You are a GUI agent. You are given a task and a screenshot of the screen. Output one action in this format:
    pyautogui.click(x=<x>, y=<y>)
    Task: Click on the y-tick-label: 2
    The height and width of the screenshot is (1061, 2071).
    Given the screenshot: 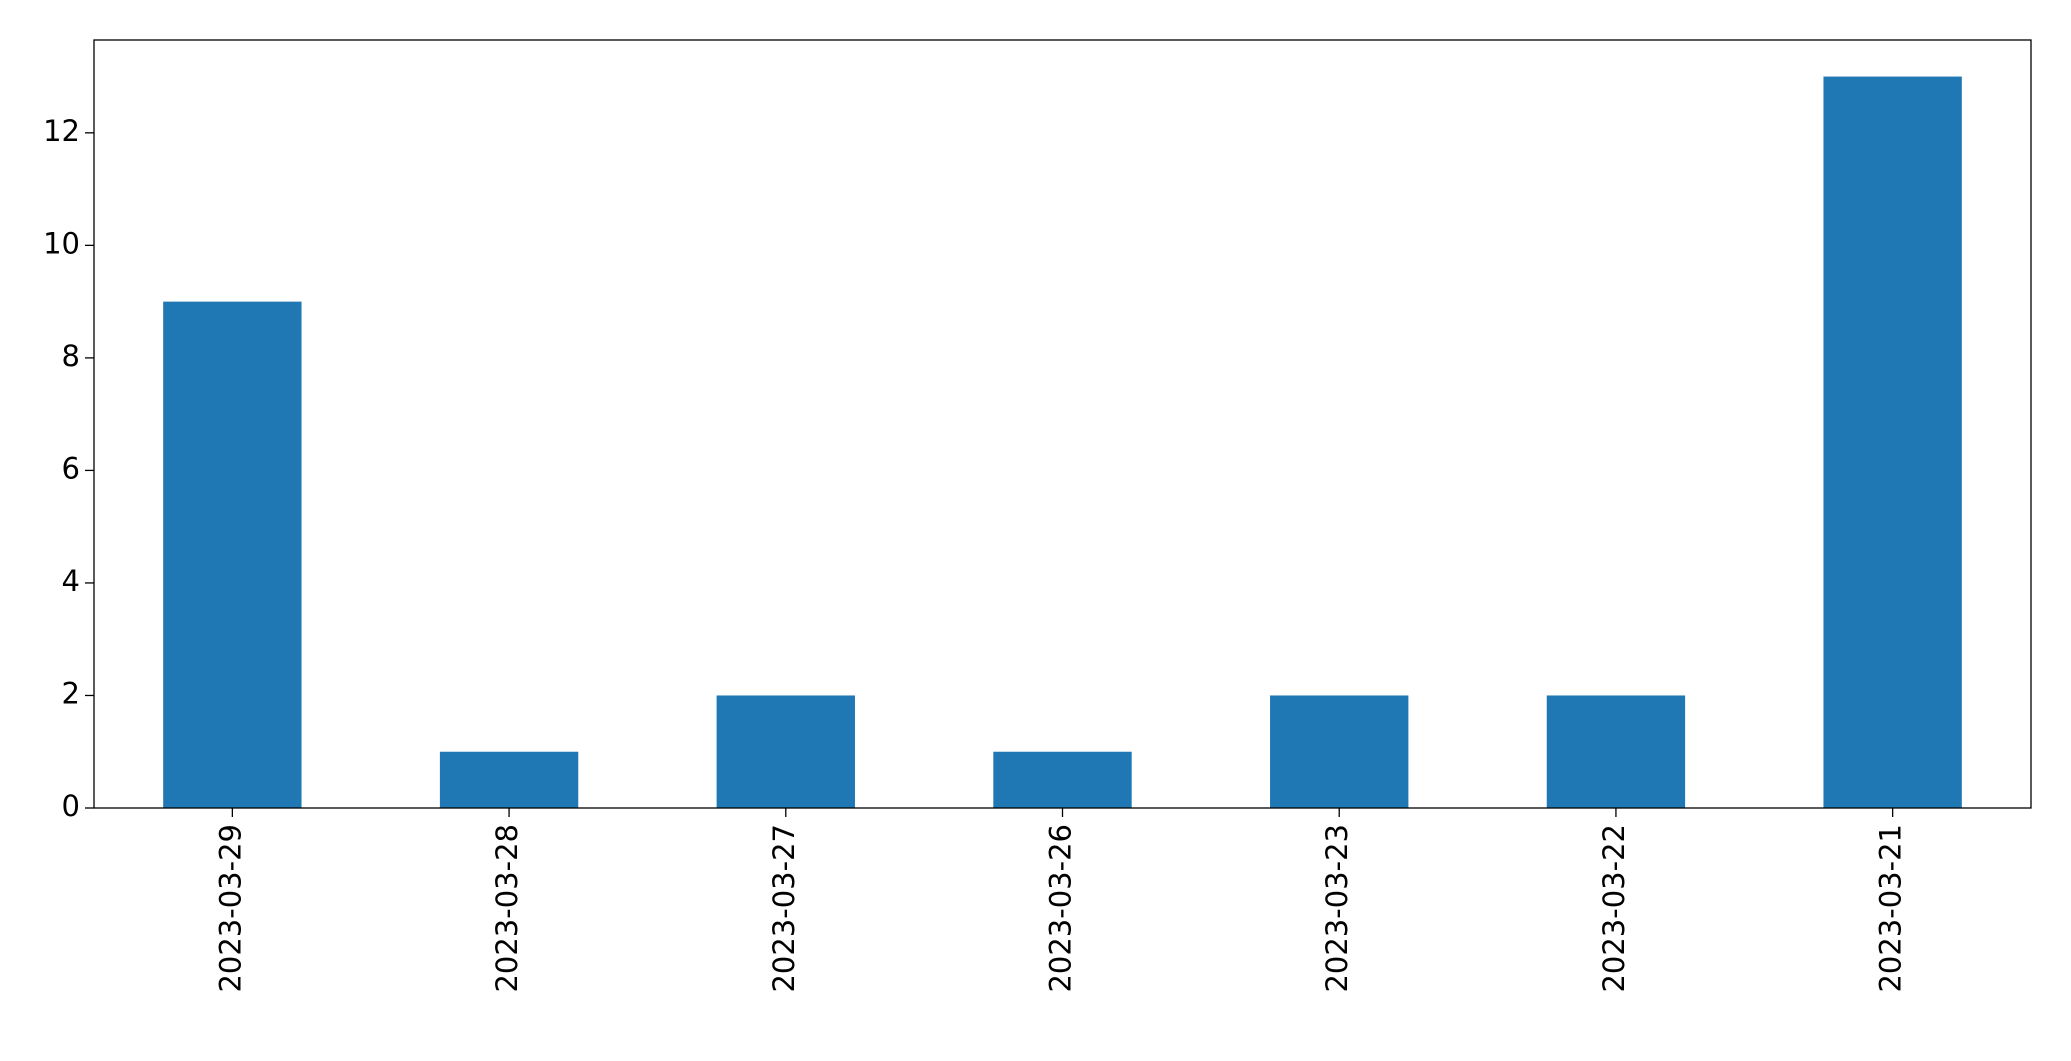 What is the action you would take?
    pyautogui.click(x=71, y=693)
    